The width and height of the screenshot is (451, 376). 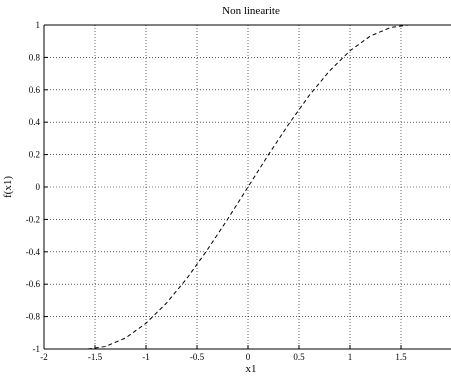 I want to click on x-axis-label: x1, so click(x=251, y=369).